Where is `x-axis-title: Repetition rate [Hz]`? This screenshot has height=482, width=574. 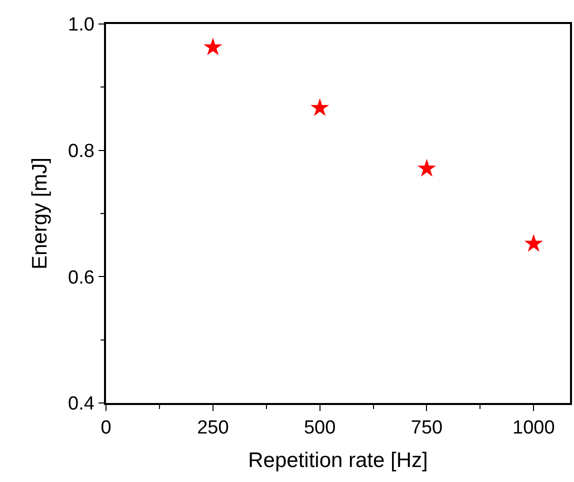 x-axis-title: Repetition rate [Hz] is located at coordinates (338, 460).